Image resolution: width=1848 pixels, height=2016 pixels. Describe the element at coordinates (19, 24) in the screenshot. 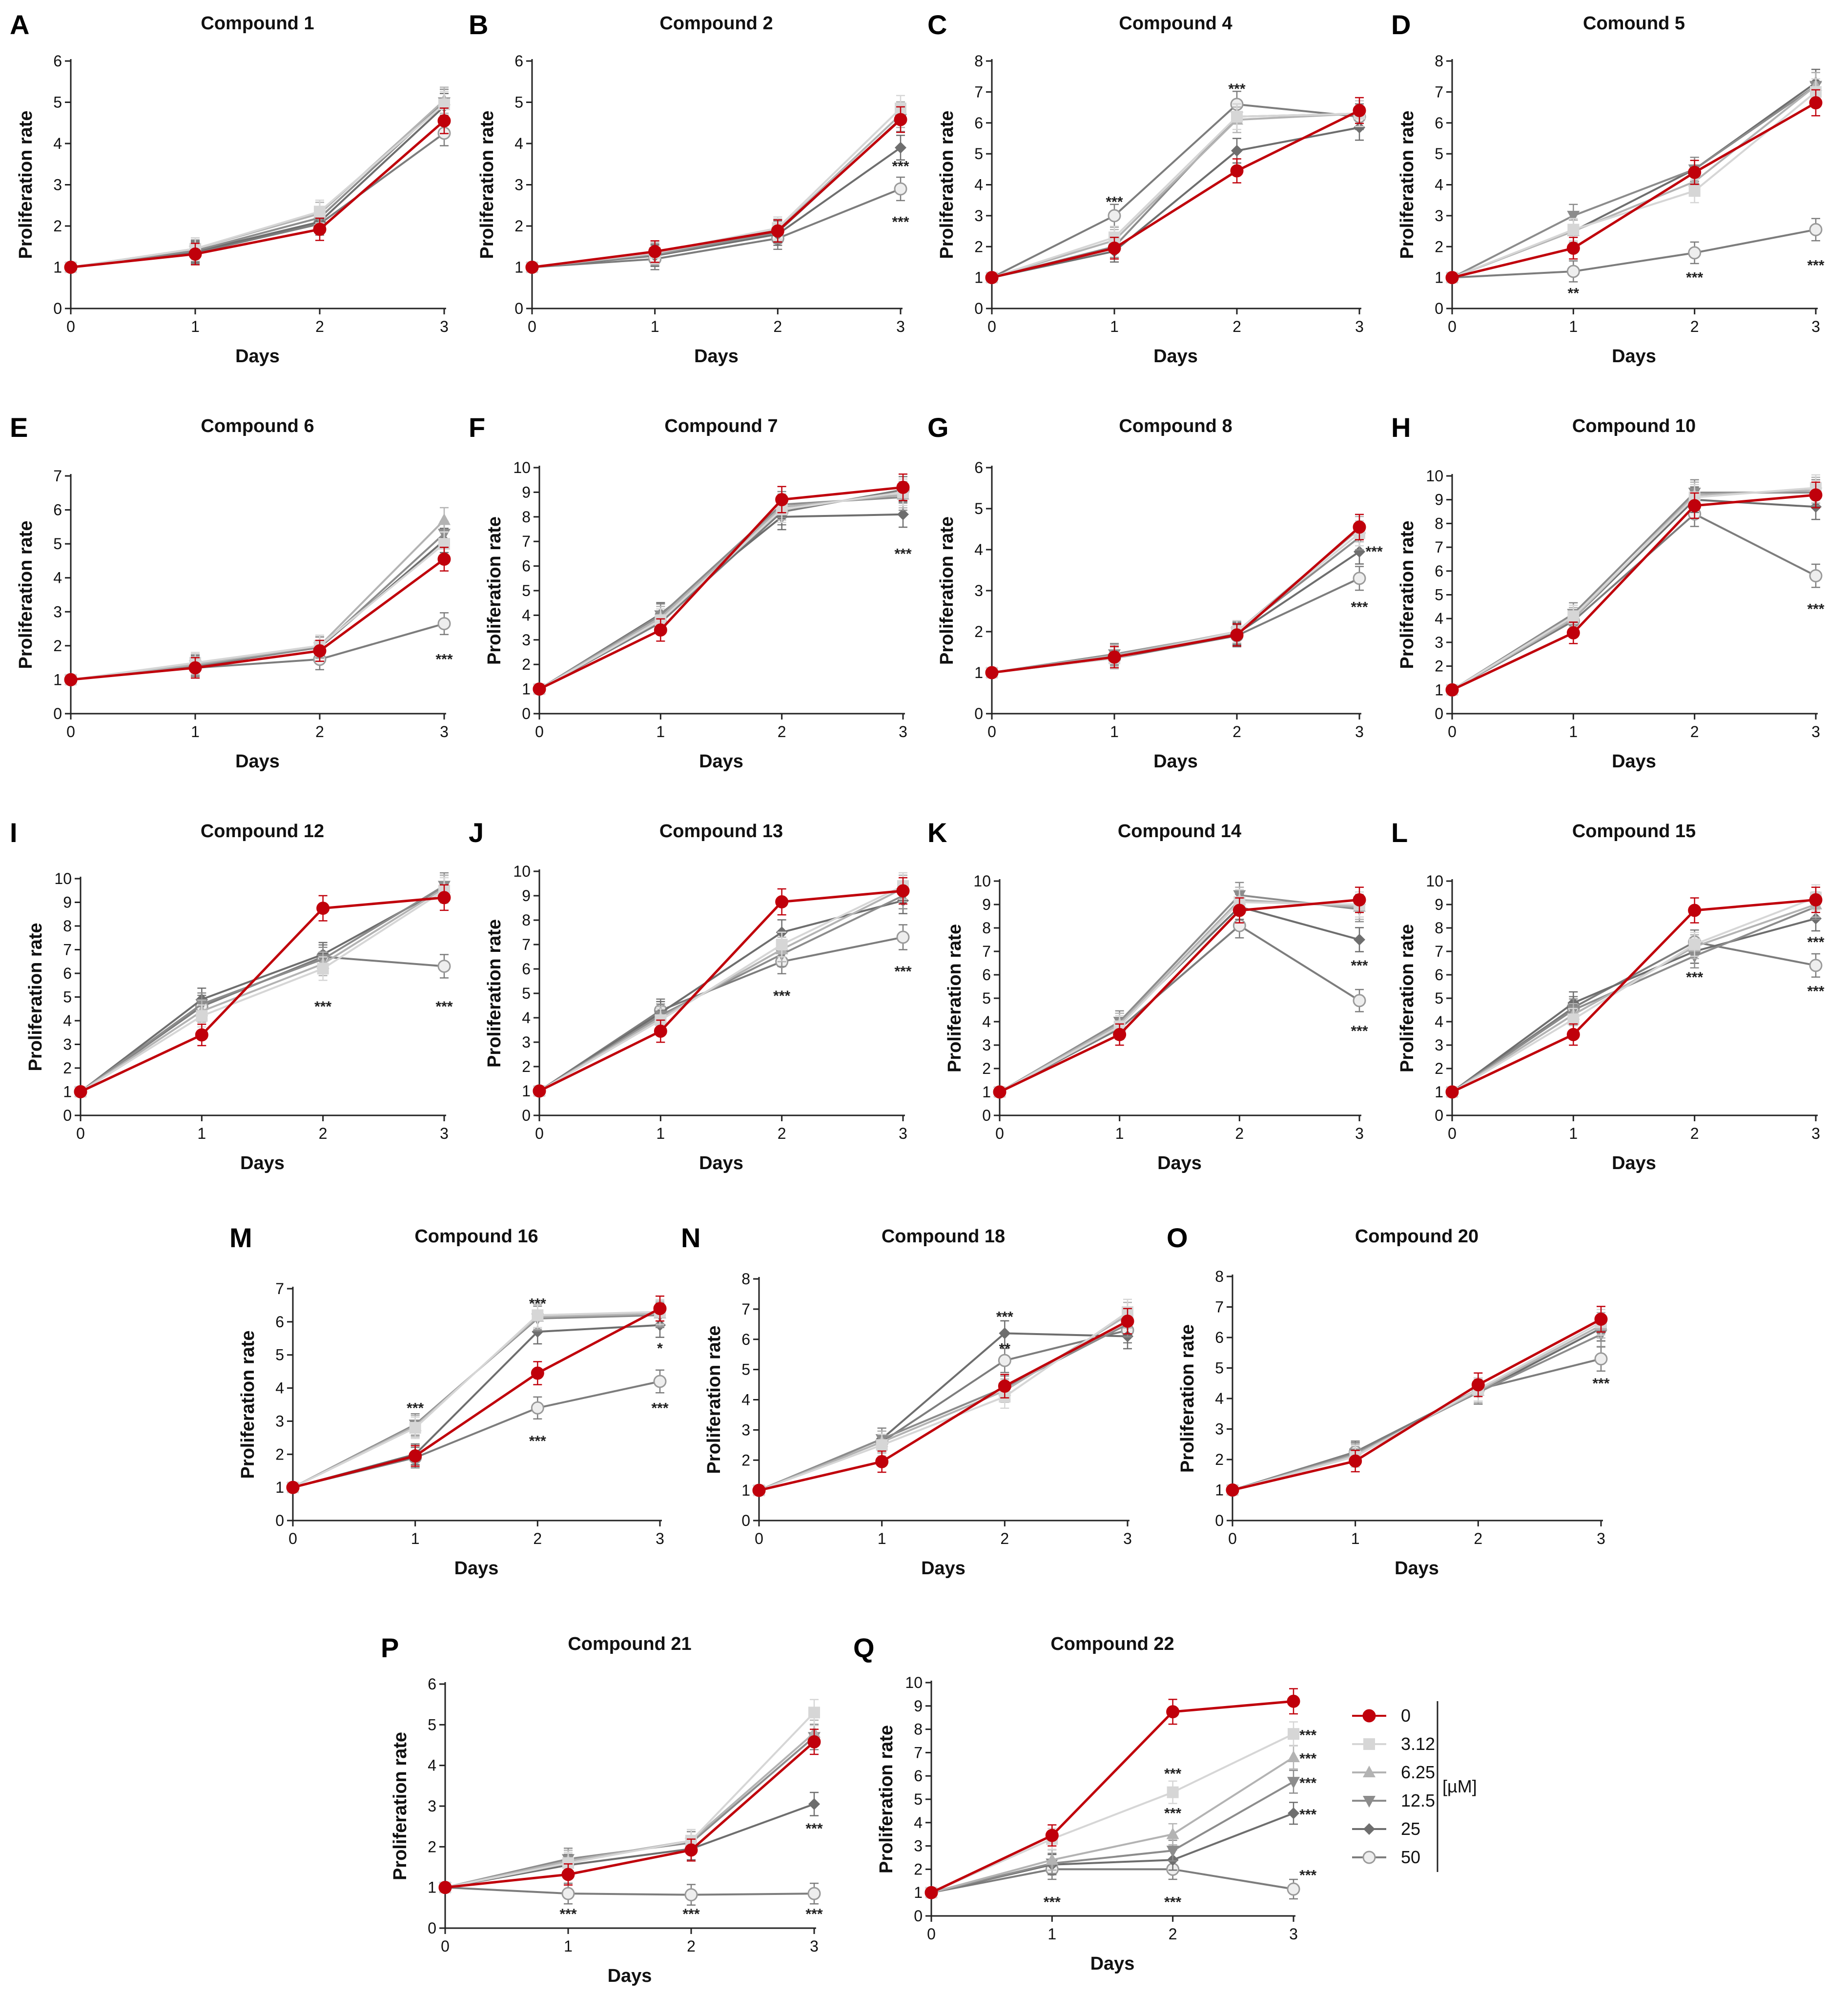

I see `panel-letter: A` at that location.